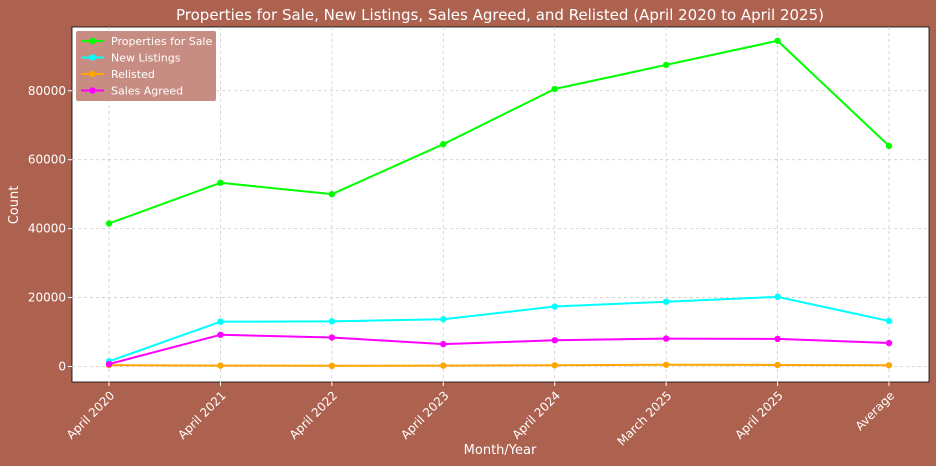  Describe the element at coordinates (47, 160) in the screenshot. I see `y-tick-label: 60000` at that location.